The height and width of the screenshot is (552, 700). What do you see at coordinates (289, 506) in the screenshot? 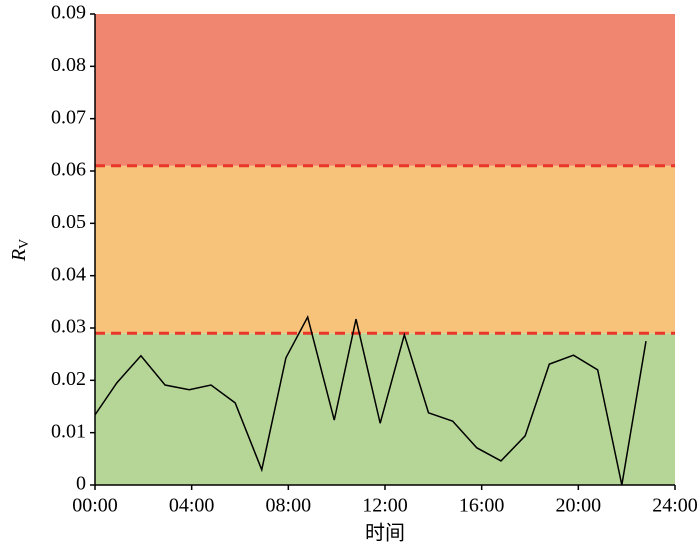
I see `x-tick-label: 08:00` at bounding box center [289, 506].